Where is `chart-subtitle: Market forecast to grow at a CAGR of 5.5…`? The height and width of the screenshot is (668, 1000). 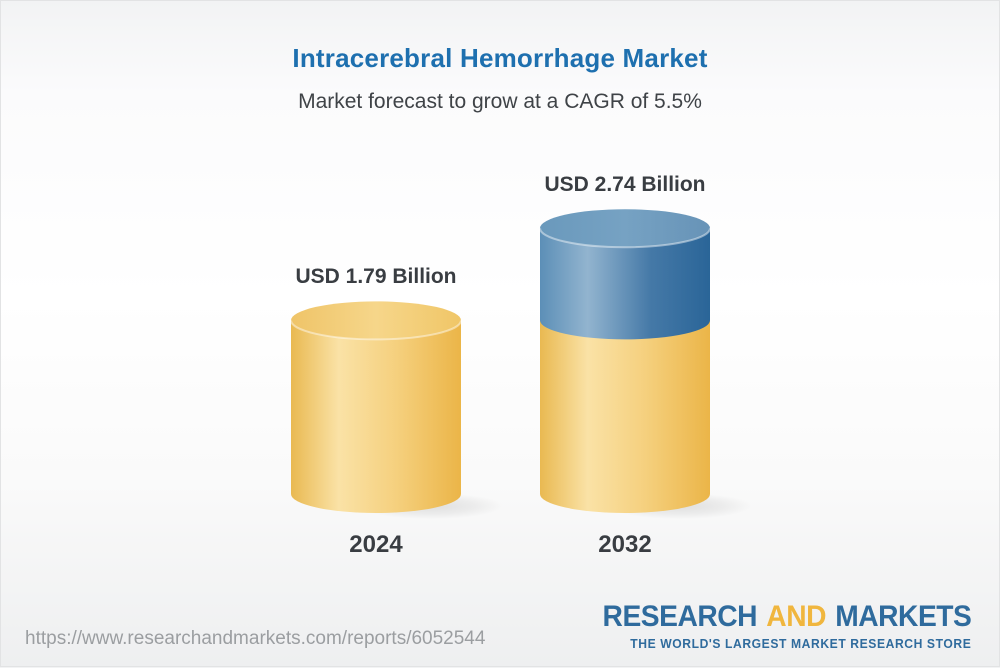 chart-subtitle: Market forecast to grow at a CAGR of 5.5… is located at coordinates (500, 101).